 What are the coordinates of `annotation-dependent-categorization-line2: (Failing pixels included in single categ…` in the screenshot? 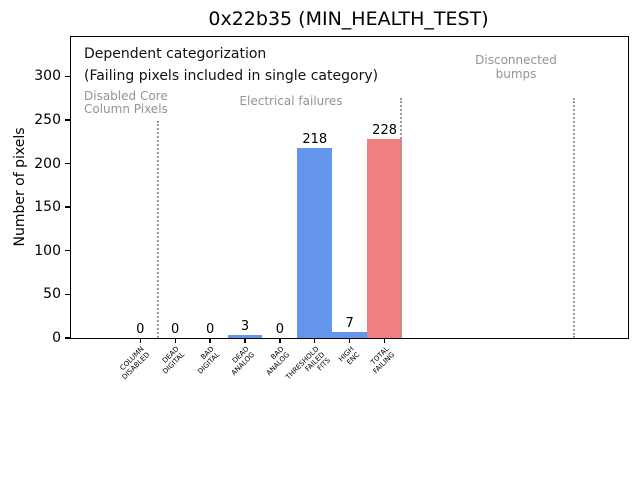 It's located at (231, 76).